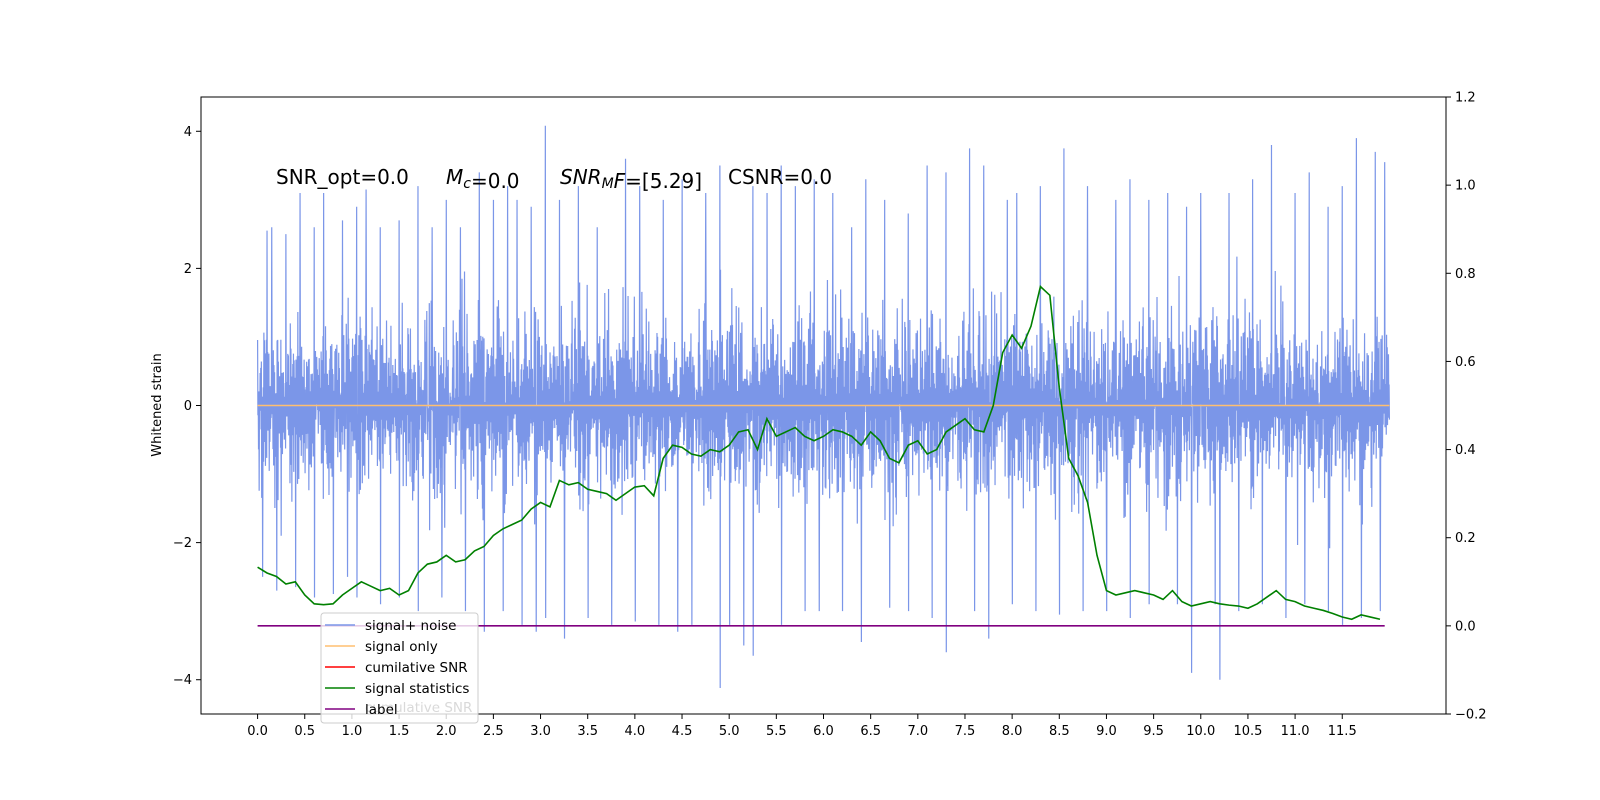 Image resolution: width=1600 pixels, height=800 pixels. What do you see at coordinates (1471, 715) in the screenshot?
I see `y2-tick-label: −0.2` at bounding box center [1471, 715].